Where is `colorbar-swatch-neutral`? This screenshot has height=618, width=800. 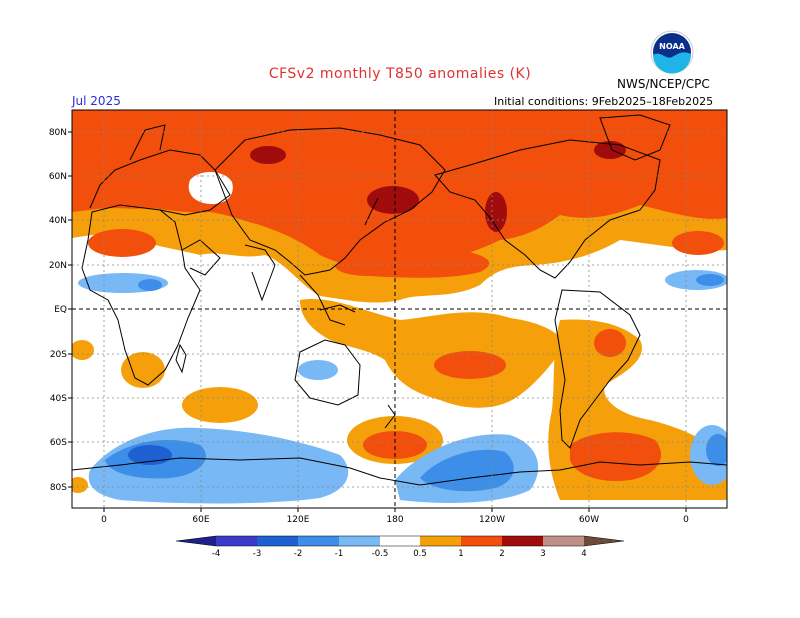 colorbar-swatch-neutral is located at coordinates (400, 541).